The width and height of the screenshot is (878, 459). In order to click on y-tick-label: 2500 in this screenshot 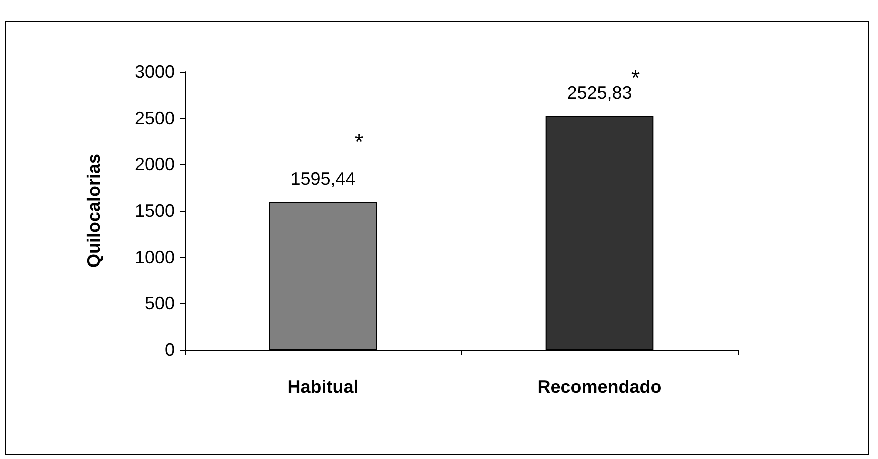, I will do `click(154, 118)`.